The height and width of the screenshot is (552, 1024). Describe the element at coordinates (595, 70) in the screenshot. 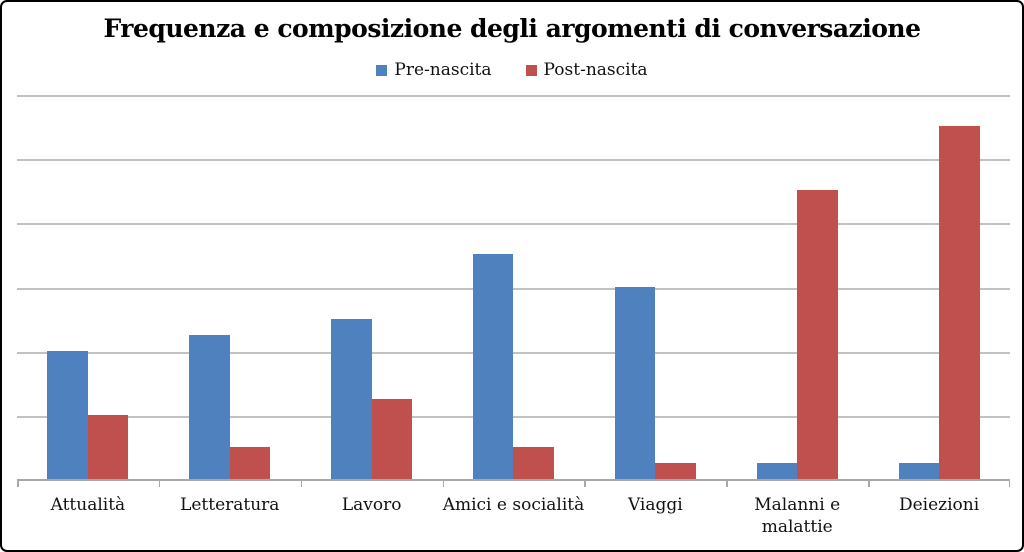

I see `legend-label-post-nascita: Post-nascita` at that location.